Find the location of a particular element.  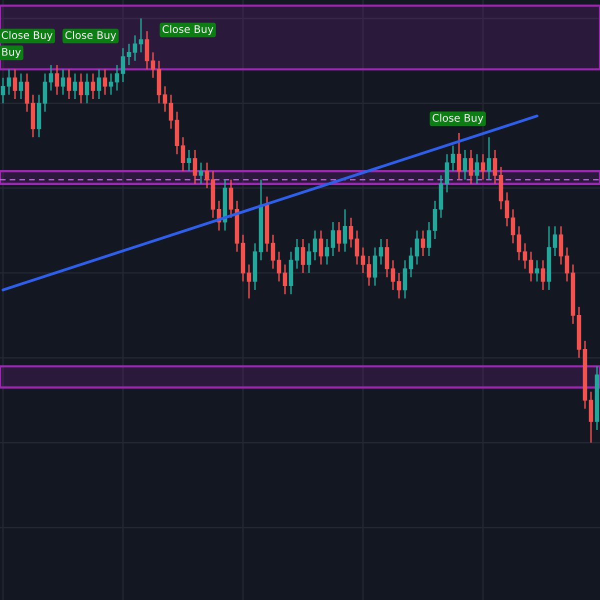

annotation: Buy is located at coordinates (11, 53).